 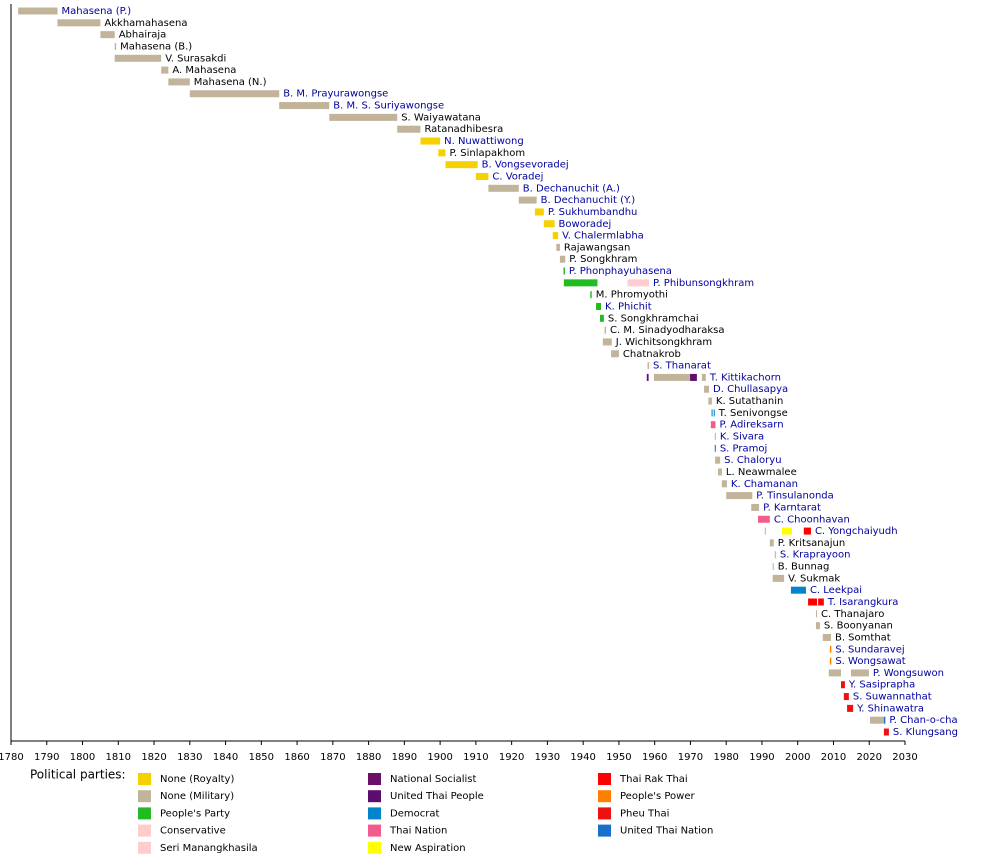 I want to click on x-tick-label: 1960, so click(x=654, y=757).